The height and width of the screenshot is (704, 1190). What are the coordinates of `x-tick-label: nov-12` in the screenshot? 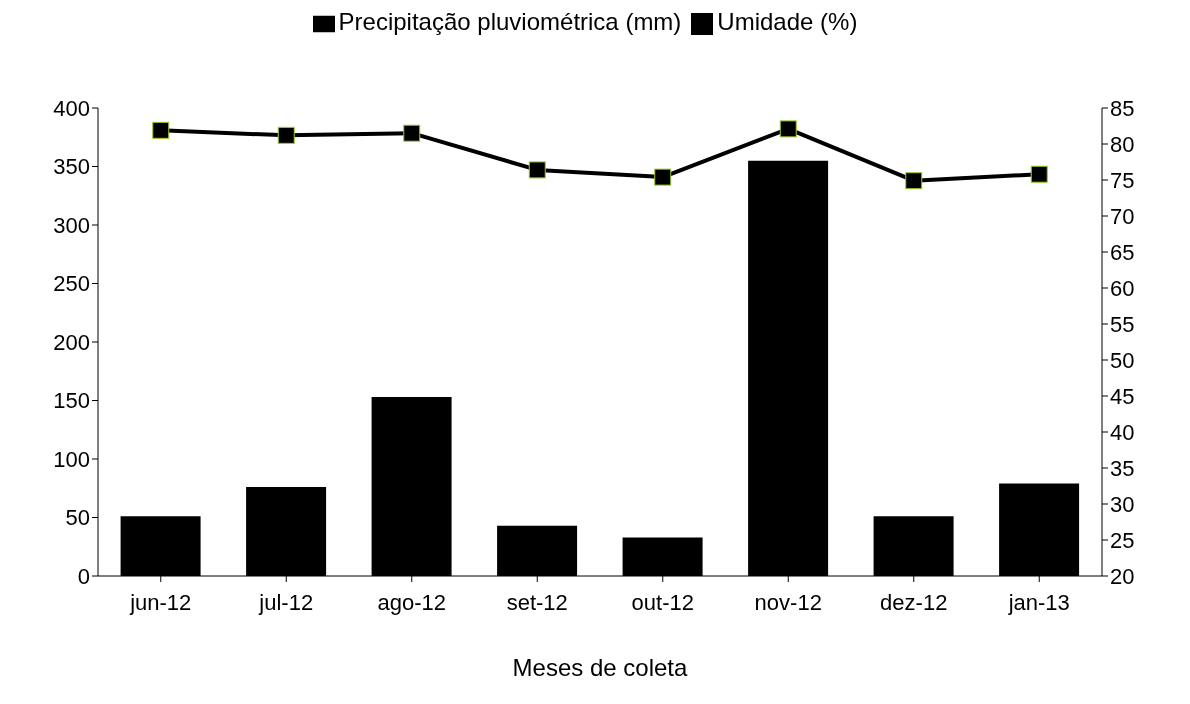 It's located at (788, 602).